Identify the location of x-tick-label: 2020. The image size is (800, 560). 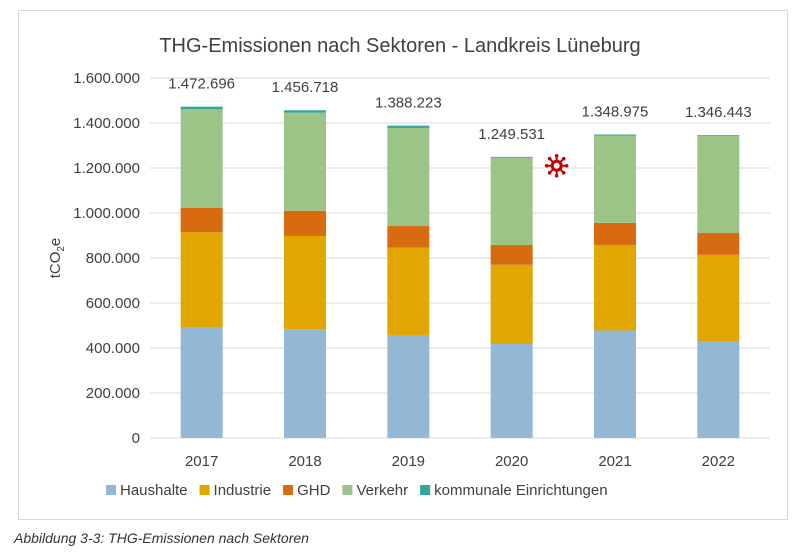
(511, 461).